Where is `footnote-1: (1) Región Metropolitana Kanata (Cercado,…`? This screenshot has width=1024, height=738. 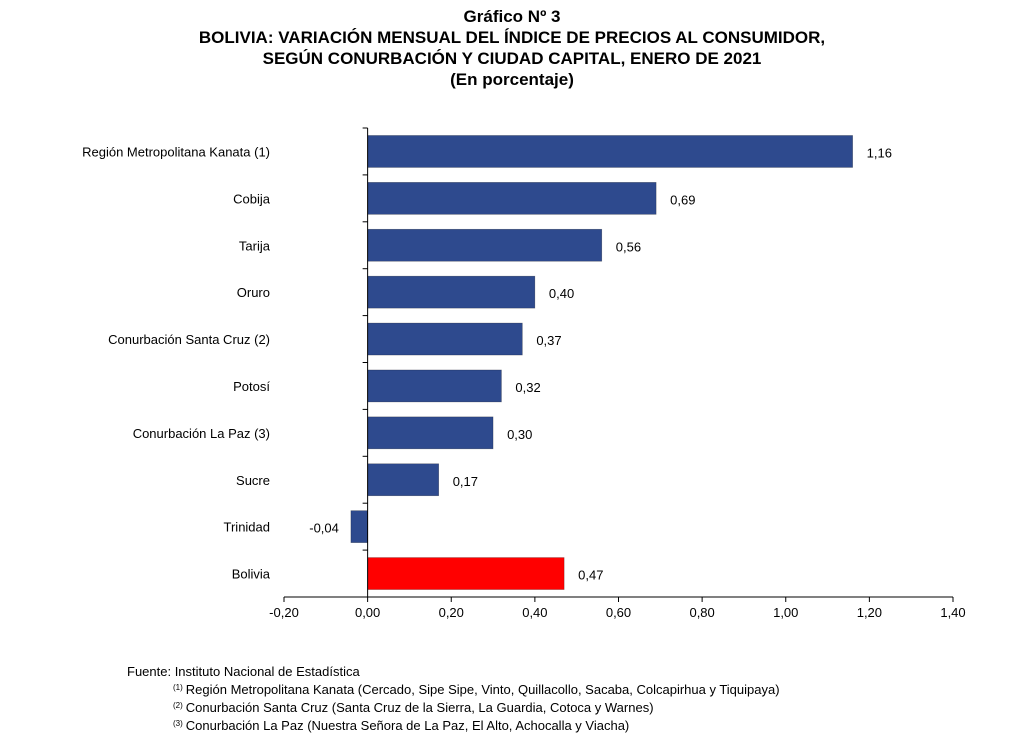 footnote-1: (1) Región Metropolitana Kanata (Cercado,… is located at coordinates (453, 689).